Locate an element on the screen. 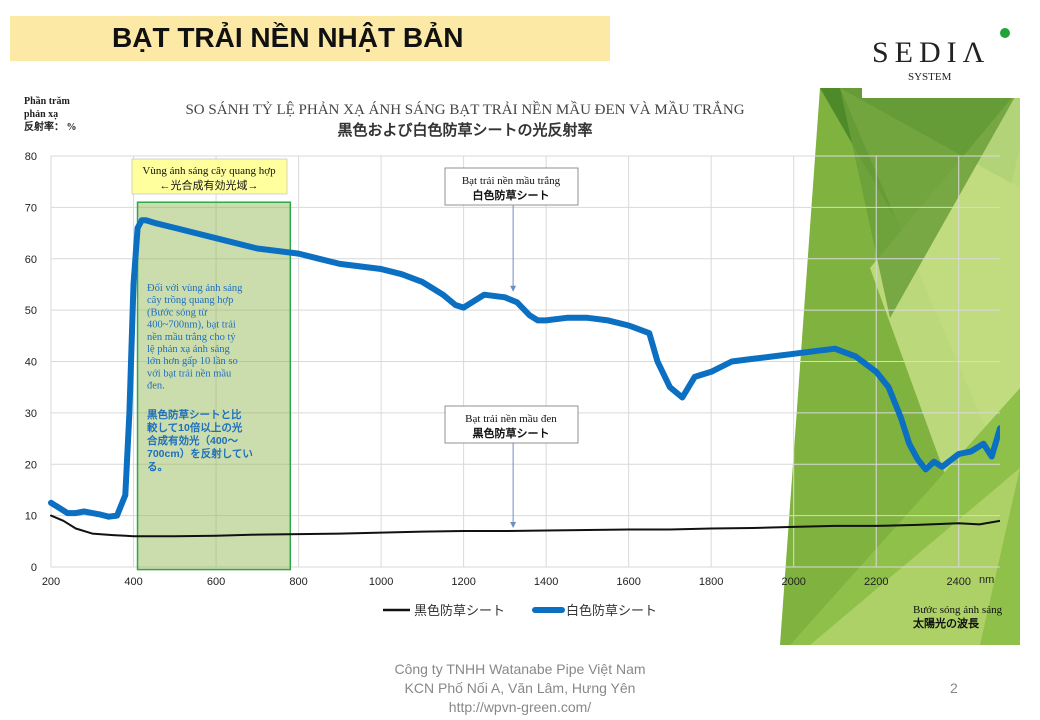 Image resolution: width=1040 pixels, height=720 pixels. x-tick-label: 2200 is located at coordinates (876, 582).